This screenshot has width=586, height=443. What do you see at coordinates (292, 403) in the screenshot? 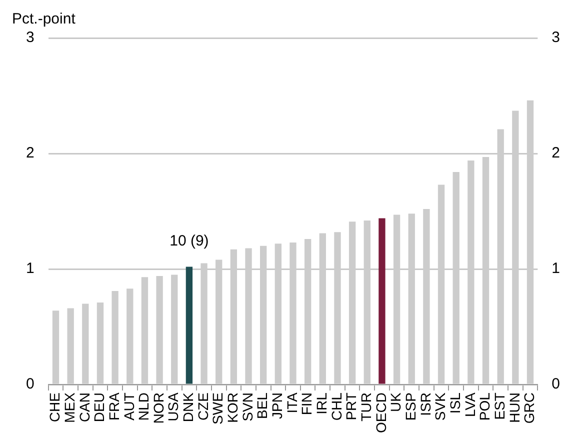
I see `x-tick-label: ITA` at bounding box center [292, 403].